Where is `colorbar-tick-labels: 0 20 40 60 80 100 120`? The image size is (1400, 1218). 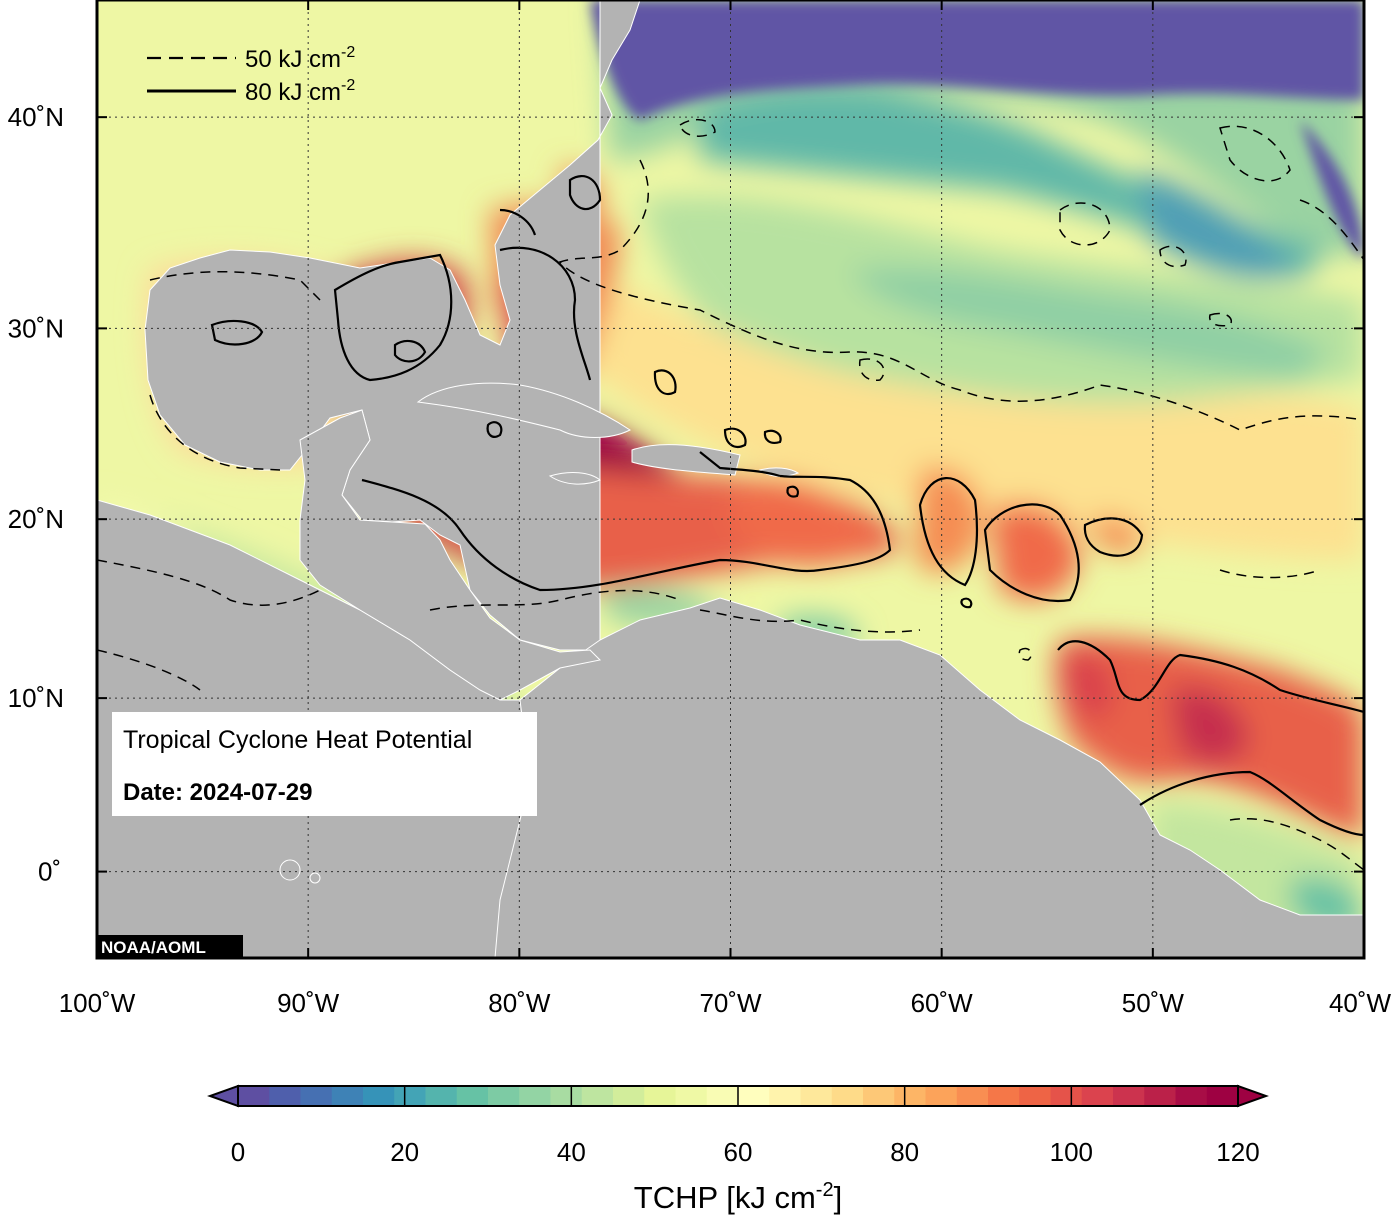 colorbar-tick-labels: 0 20 40 60 80 100 120 is located at coordinates (745, 1152).